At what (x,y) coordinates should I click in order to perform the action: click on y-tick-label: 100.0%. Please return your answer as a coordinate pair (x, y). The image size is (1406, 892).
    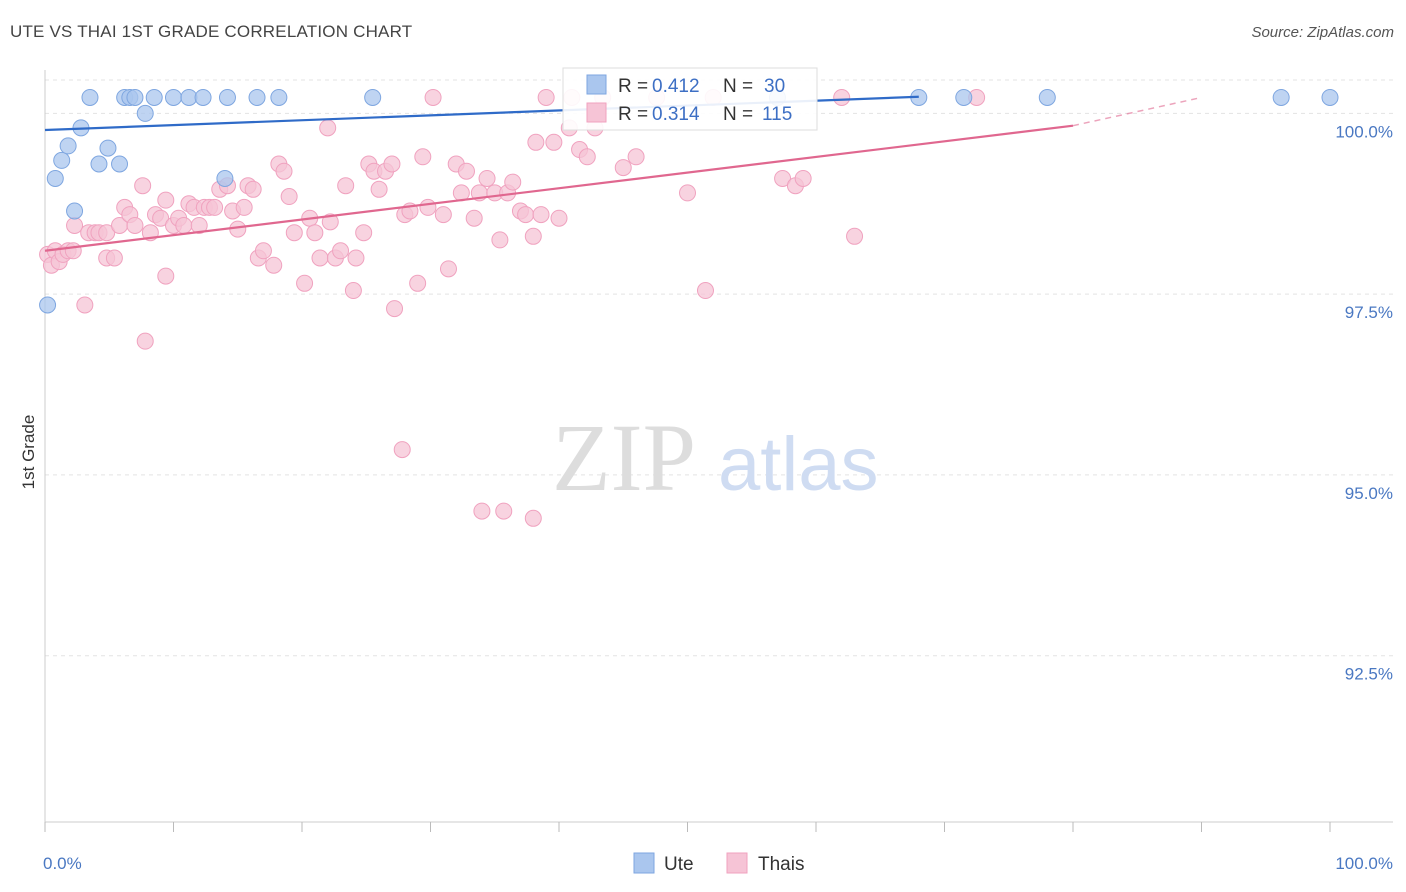
    Looking at the image, I should click on (1364, 131).